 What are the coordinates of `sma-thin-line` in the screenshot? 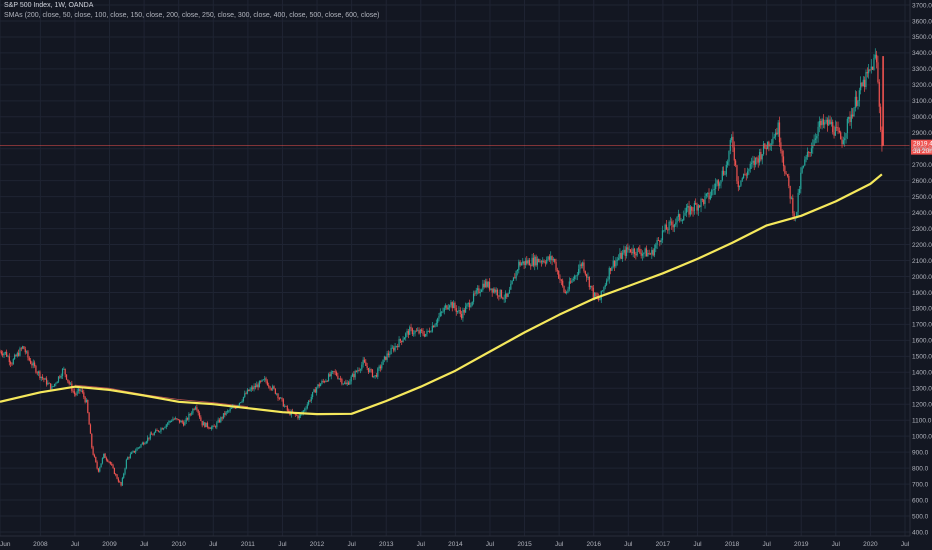 It's located at (161, 395).